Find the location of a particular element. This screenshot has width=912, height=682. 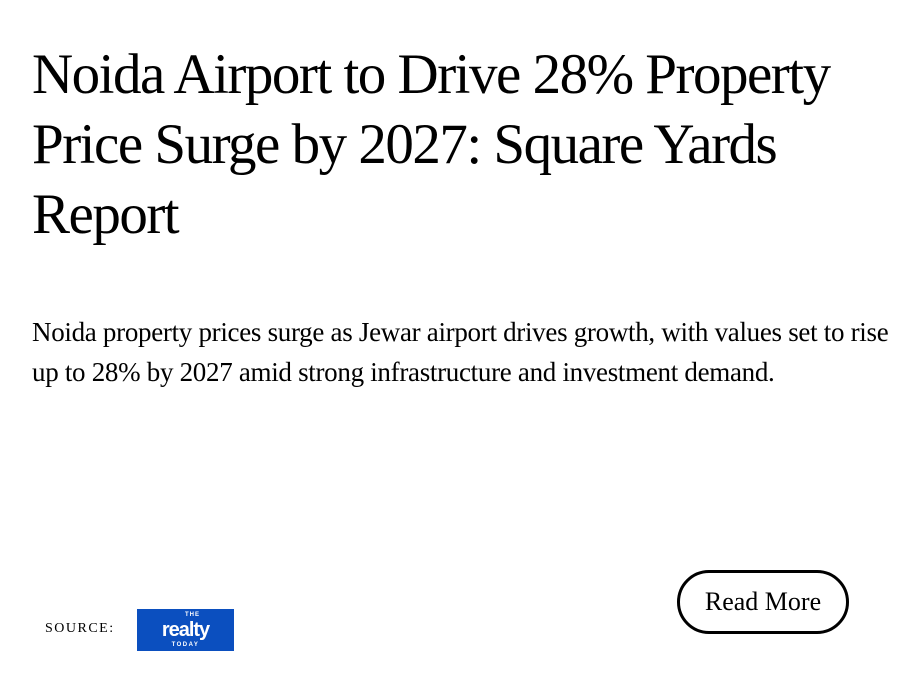

read-more-button: Read More is located at coordinates (763, 602).